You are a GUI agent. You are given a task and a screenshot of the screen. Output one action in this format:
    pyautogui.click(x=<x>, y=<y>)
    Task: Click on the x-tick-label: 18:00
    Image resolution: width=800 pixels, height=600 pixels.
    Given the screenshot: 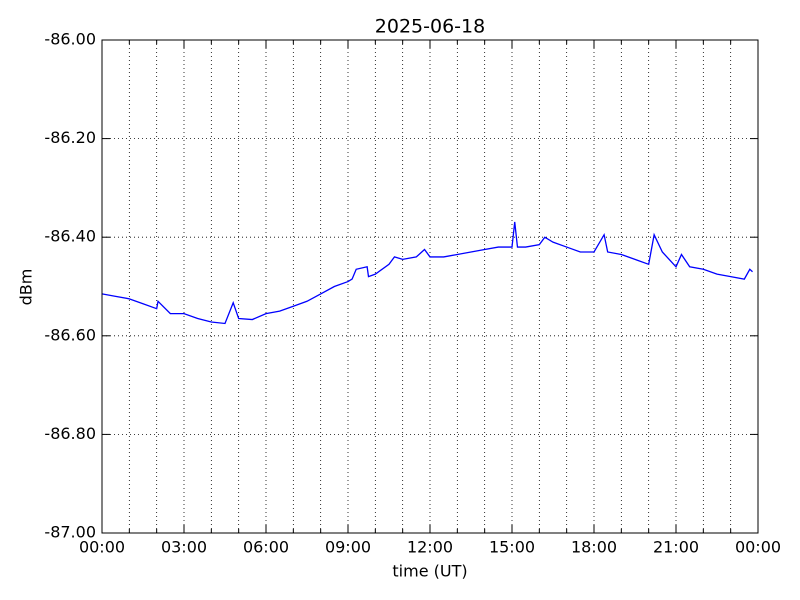 What is the action you would take?
    pyautogui.click(x=594, y=547)
    